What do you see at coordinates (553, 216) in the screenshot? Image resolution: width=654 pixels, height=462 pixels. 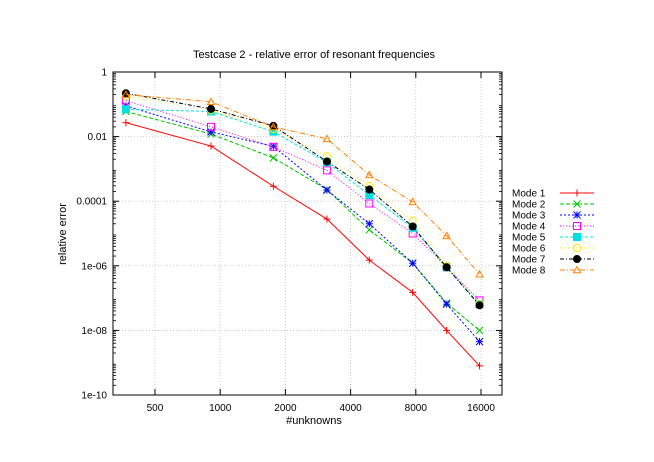 I see `legend-entry: Mode 3` at bounding box center [553, 216].